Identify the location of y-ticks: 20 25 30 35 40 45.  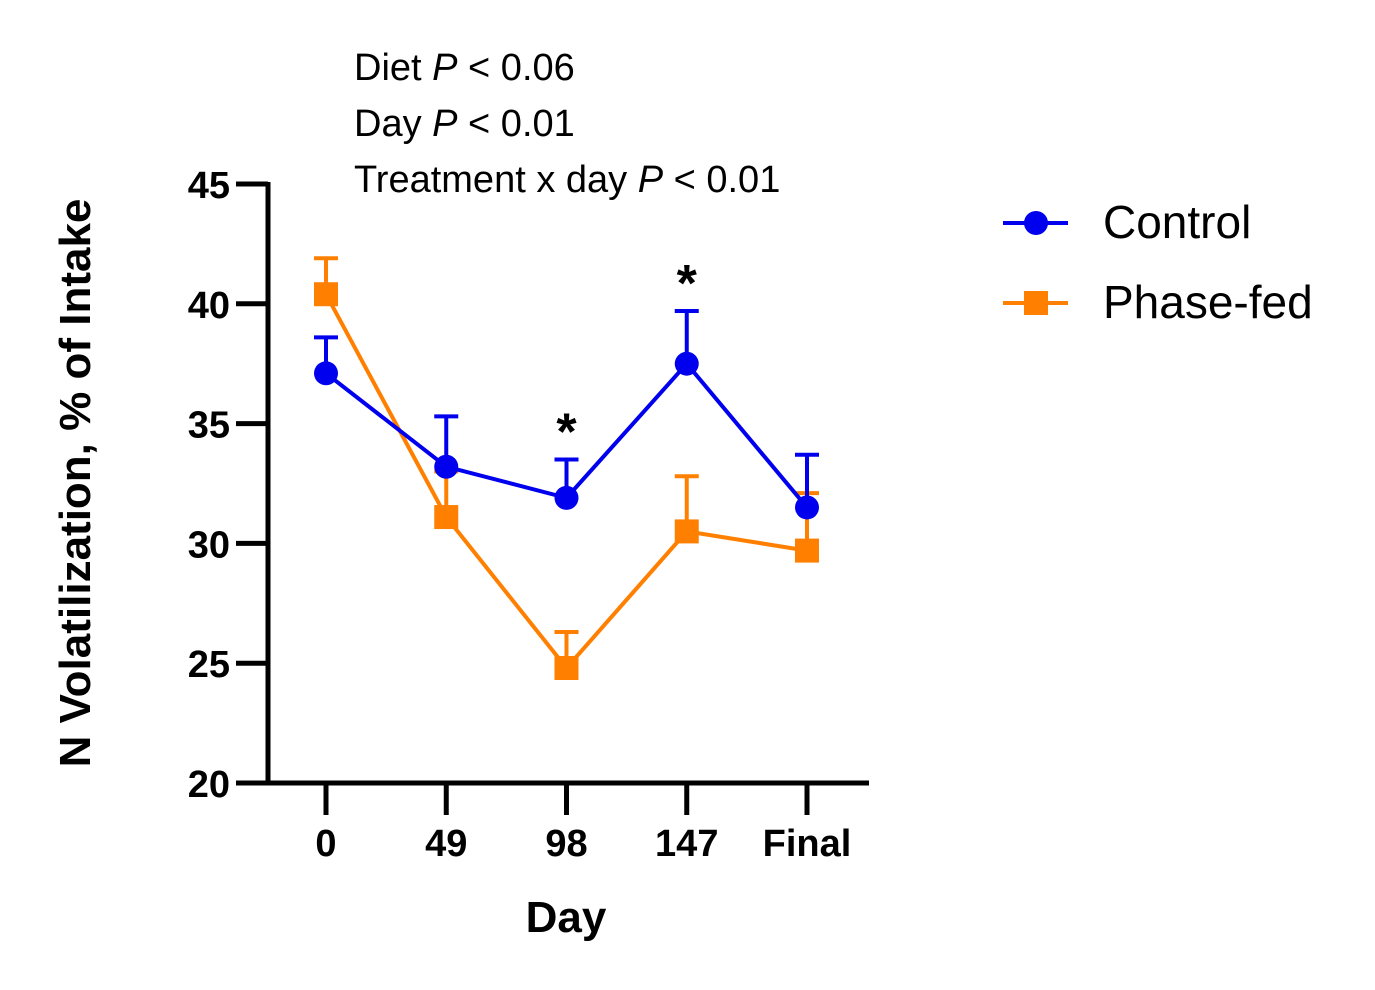
(228, 485).